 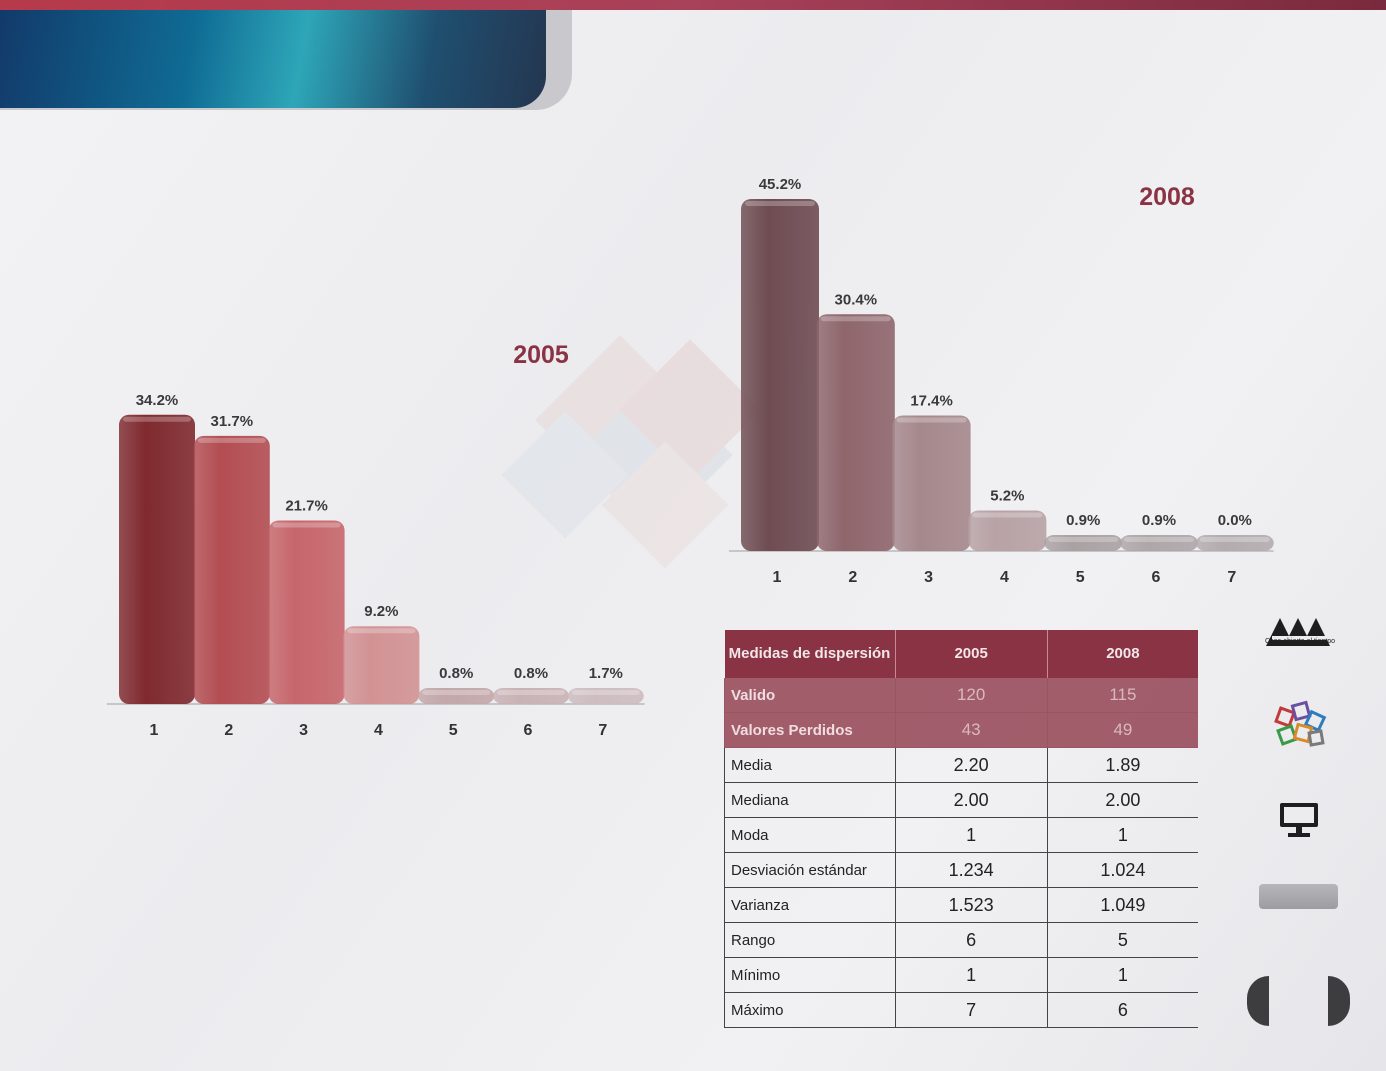 What do you see at coordinates (1235, 520) in the screenshot?
I see `value-label: 0.0%` at bounding box center [1235, 520].